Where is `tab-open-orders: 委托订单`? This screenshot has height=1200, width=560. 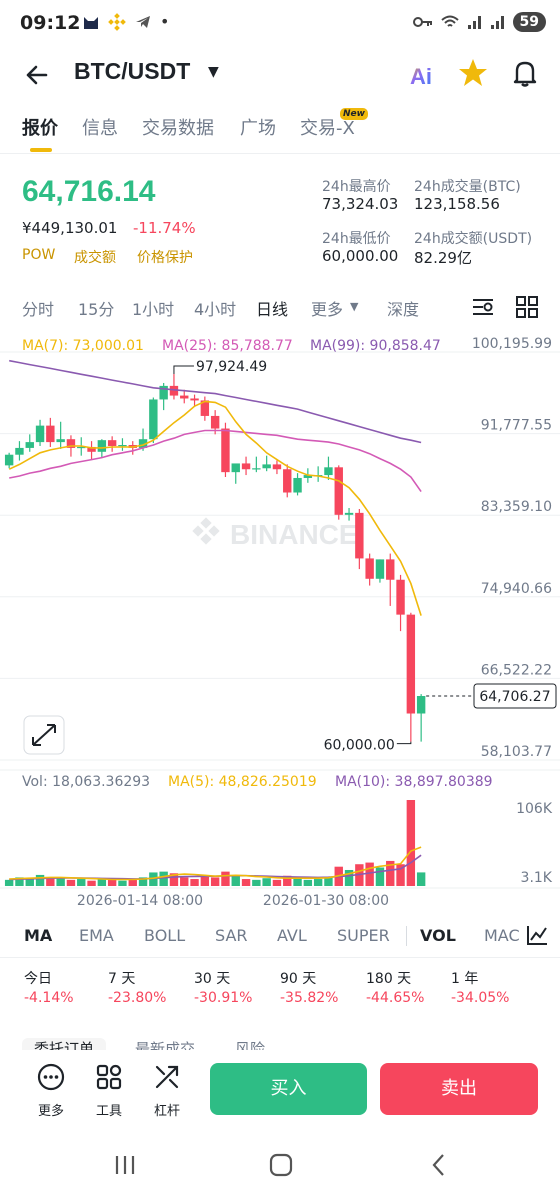 tab-open-orders: 委托订单 is located at coordinates (64, 1044).